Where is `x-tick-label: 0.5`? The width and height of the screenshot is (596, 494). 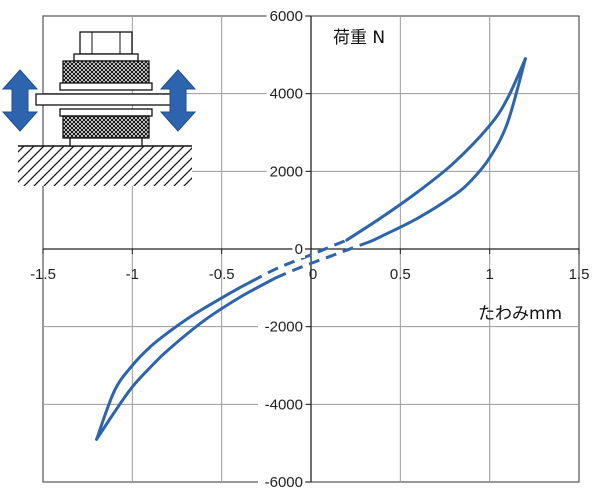
x-tick-label: 0.5 is located at coordinates (400, 274).